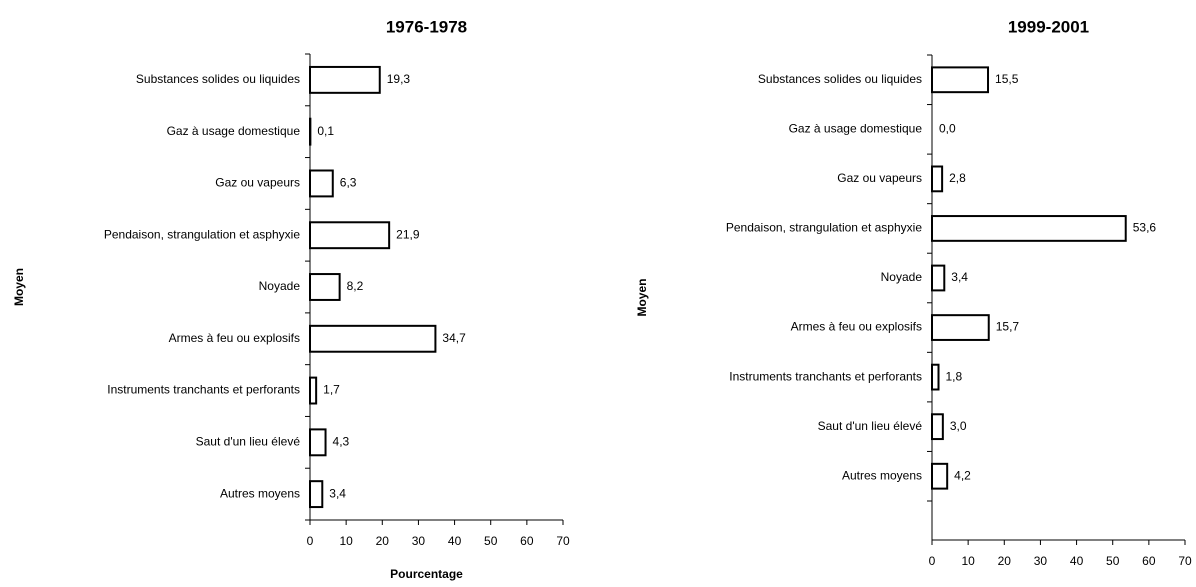 Image resolution: width=1196 pixels, height=587 pixels. I want to click on value-label: 15,5, so click(1007, 79).